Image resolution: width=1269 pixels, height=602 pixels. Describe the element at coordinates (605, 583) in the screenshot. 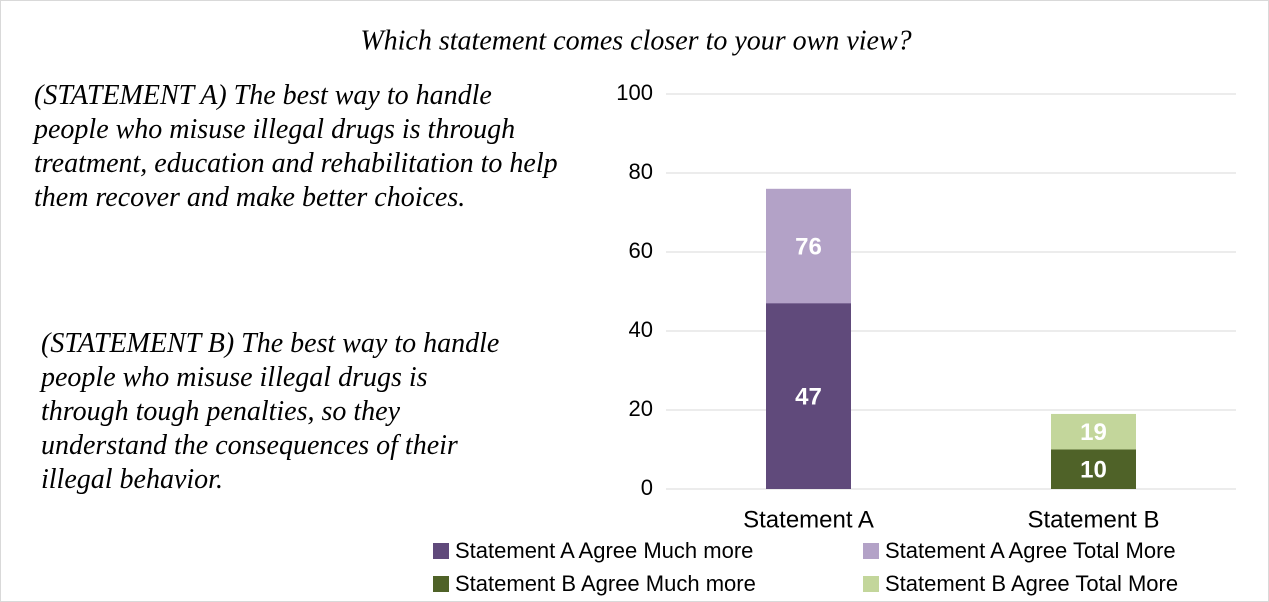

I see `legend-label: Statement B Agree Much more` at that location.